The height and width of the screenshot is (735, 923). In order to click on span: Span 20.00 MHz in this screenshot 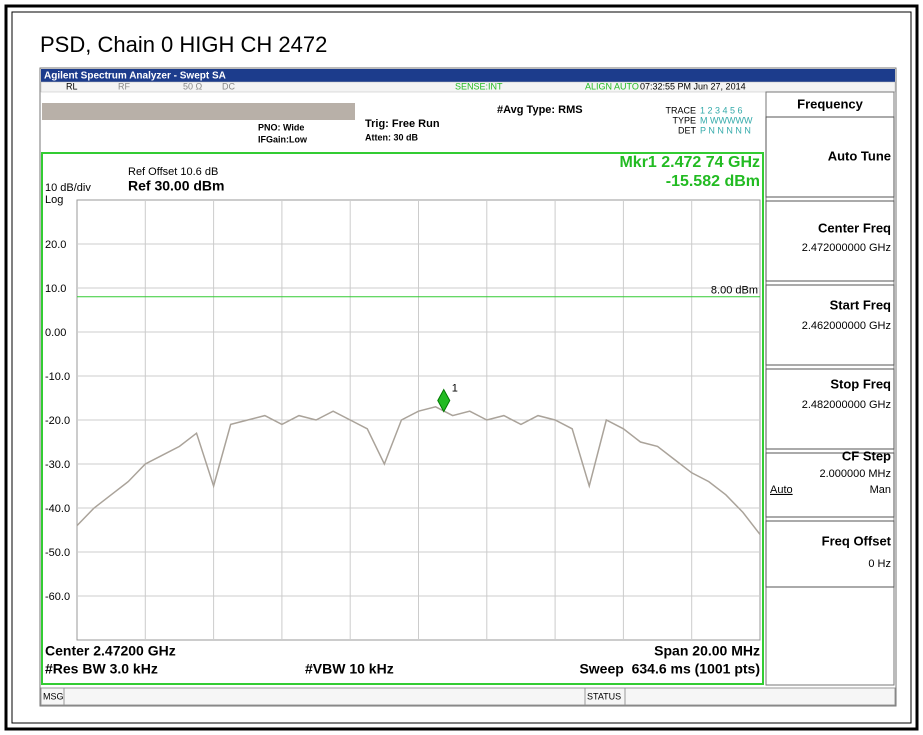, I will do `click(707, 651)`.